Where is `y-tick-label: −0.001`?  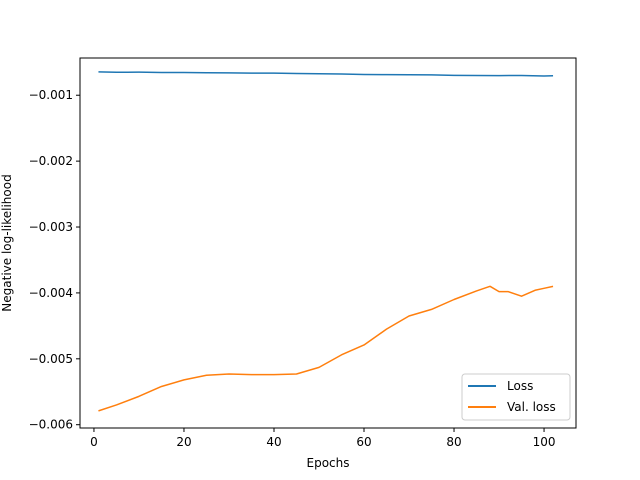 y-tick-label: −0.001 is located at coordinates (51, 95).